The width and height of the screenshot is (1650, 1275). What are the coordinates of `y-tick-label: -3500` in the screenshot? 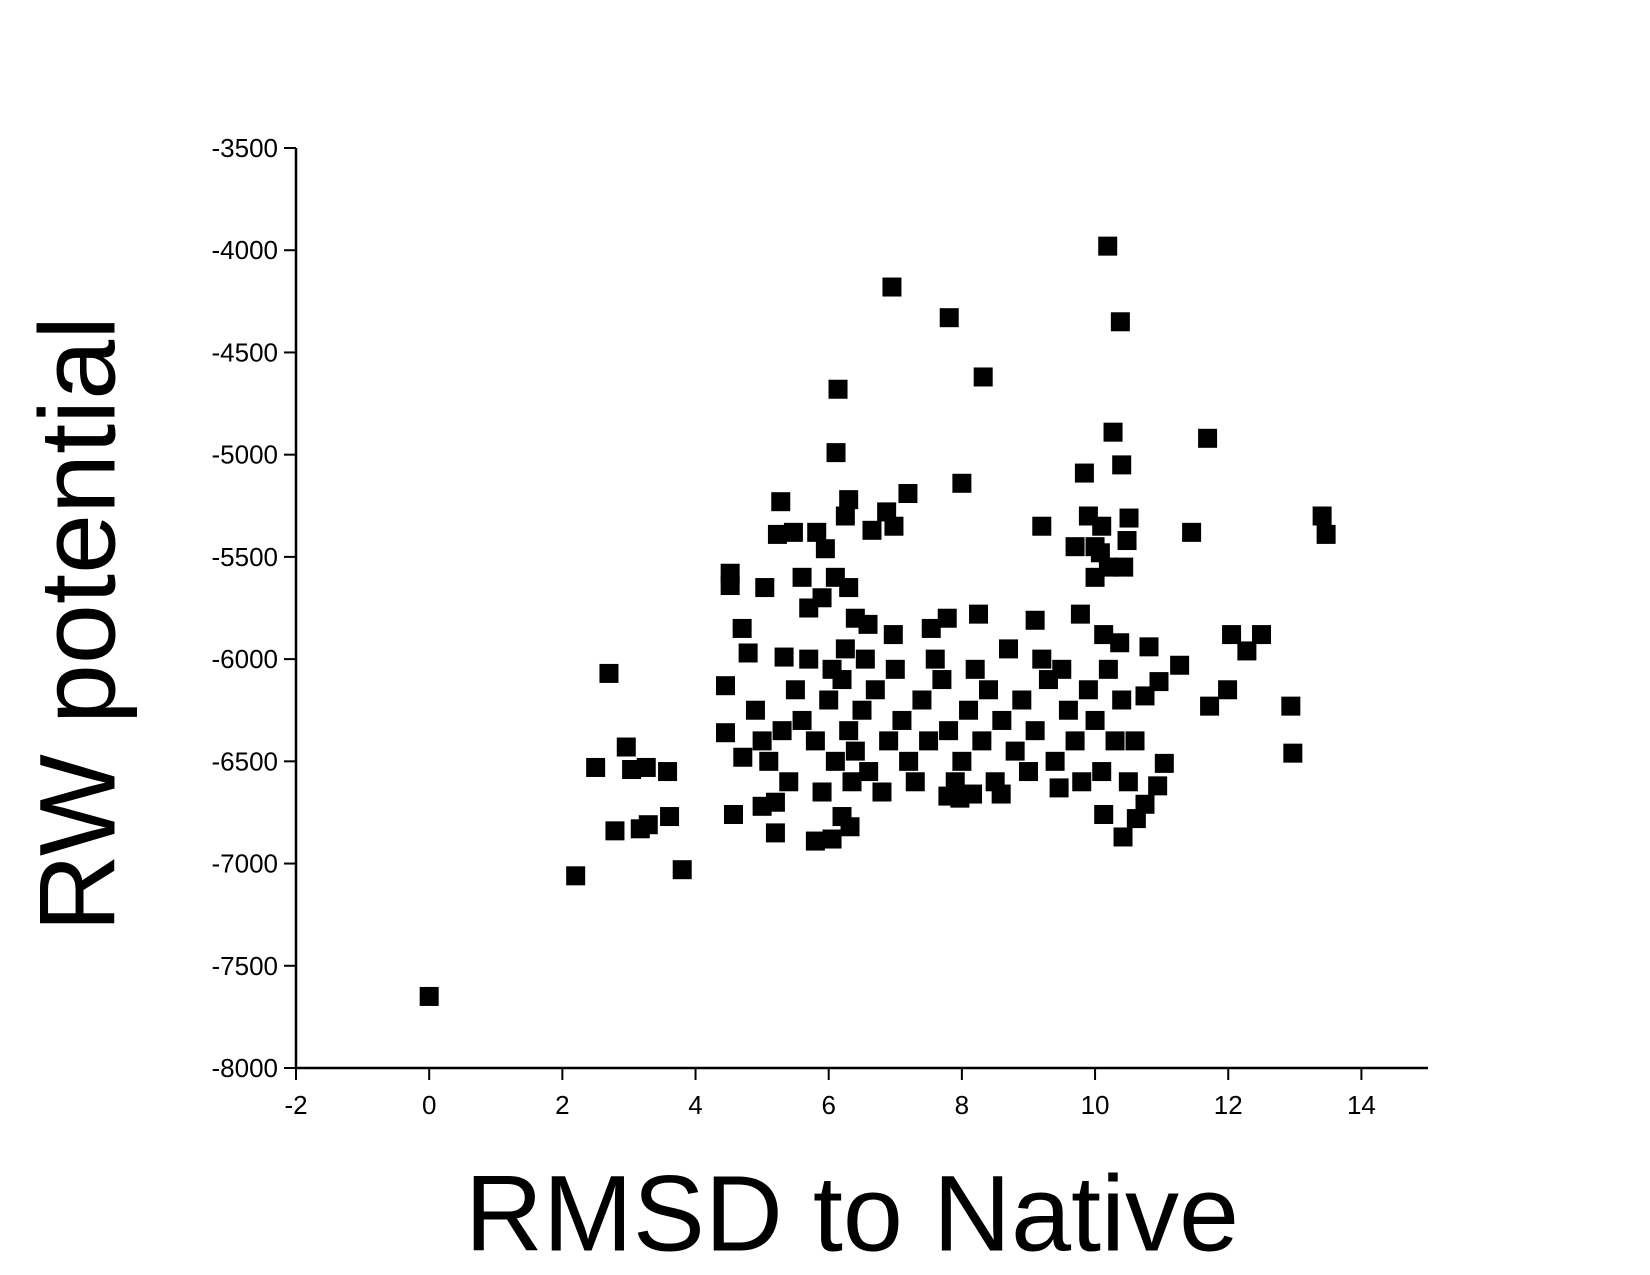 It's located at (245, 148).